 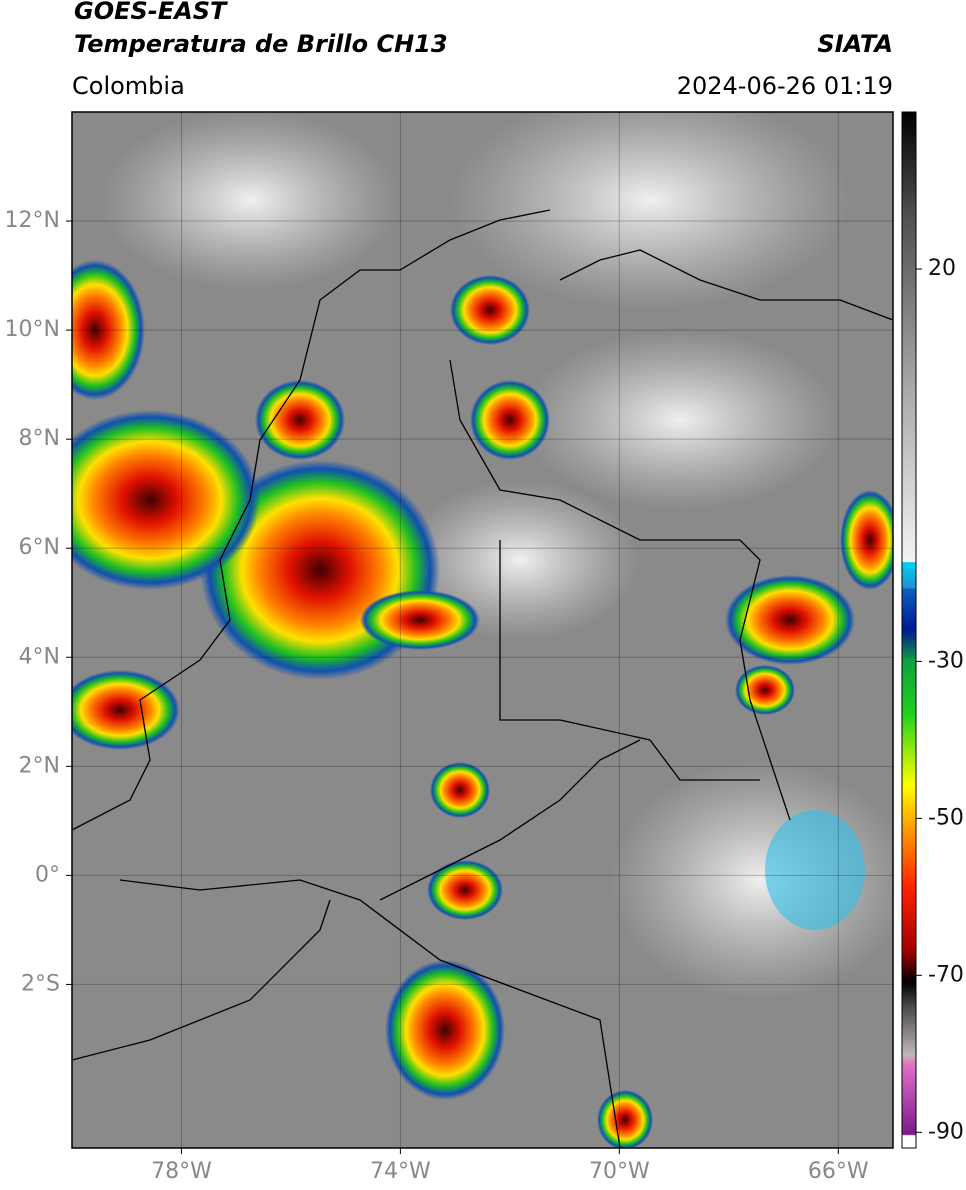 I want to click on datetime: 2024-06-26 01:19, so click(x=785, y=86).